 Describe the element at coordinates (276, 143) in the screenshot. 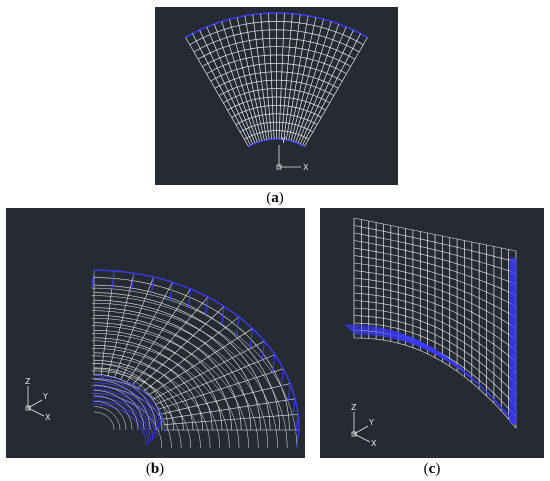

I see `boundary-arc` at that location.